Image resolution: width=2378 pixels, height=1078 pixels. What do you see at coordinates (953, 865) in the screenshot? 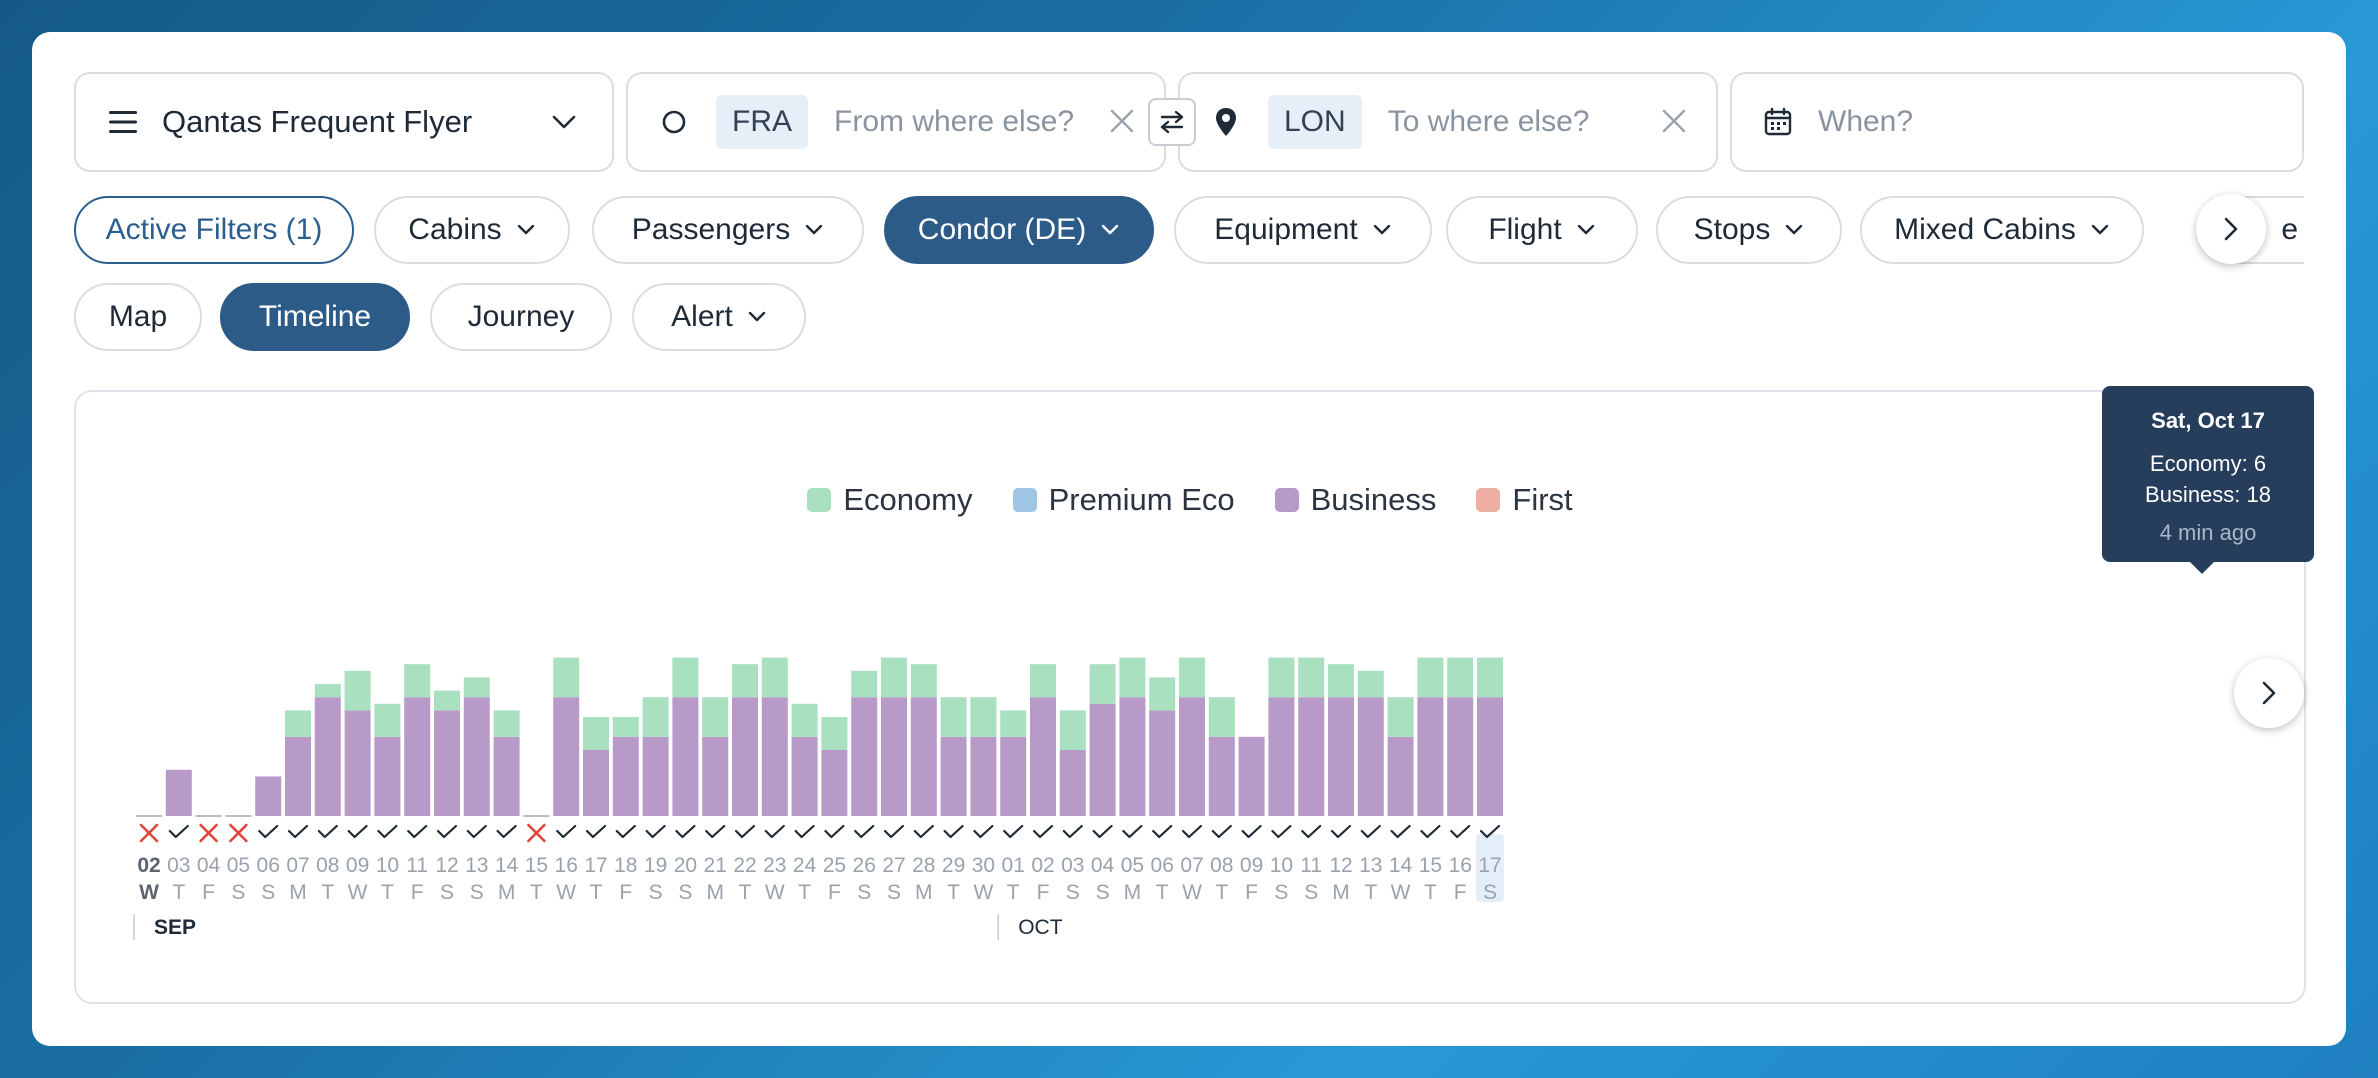
I see `day-number: 29` at bounding box center [953, 865].